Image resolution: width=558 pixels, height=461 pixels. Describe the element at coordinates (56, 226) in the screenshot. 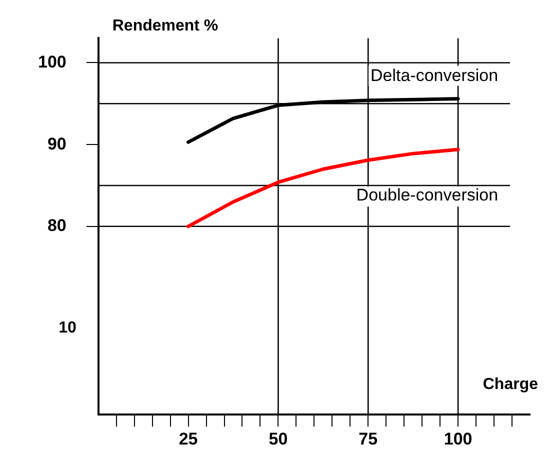

I see `y-tick-label: 80` at that location.